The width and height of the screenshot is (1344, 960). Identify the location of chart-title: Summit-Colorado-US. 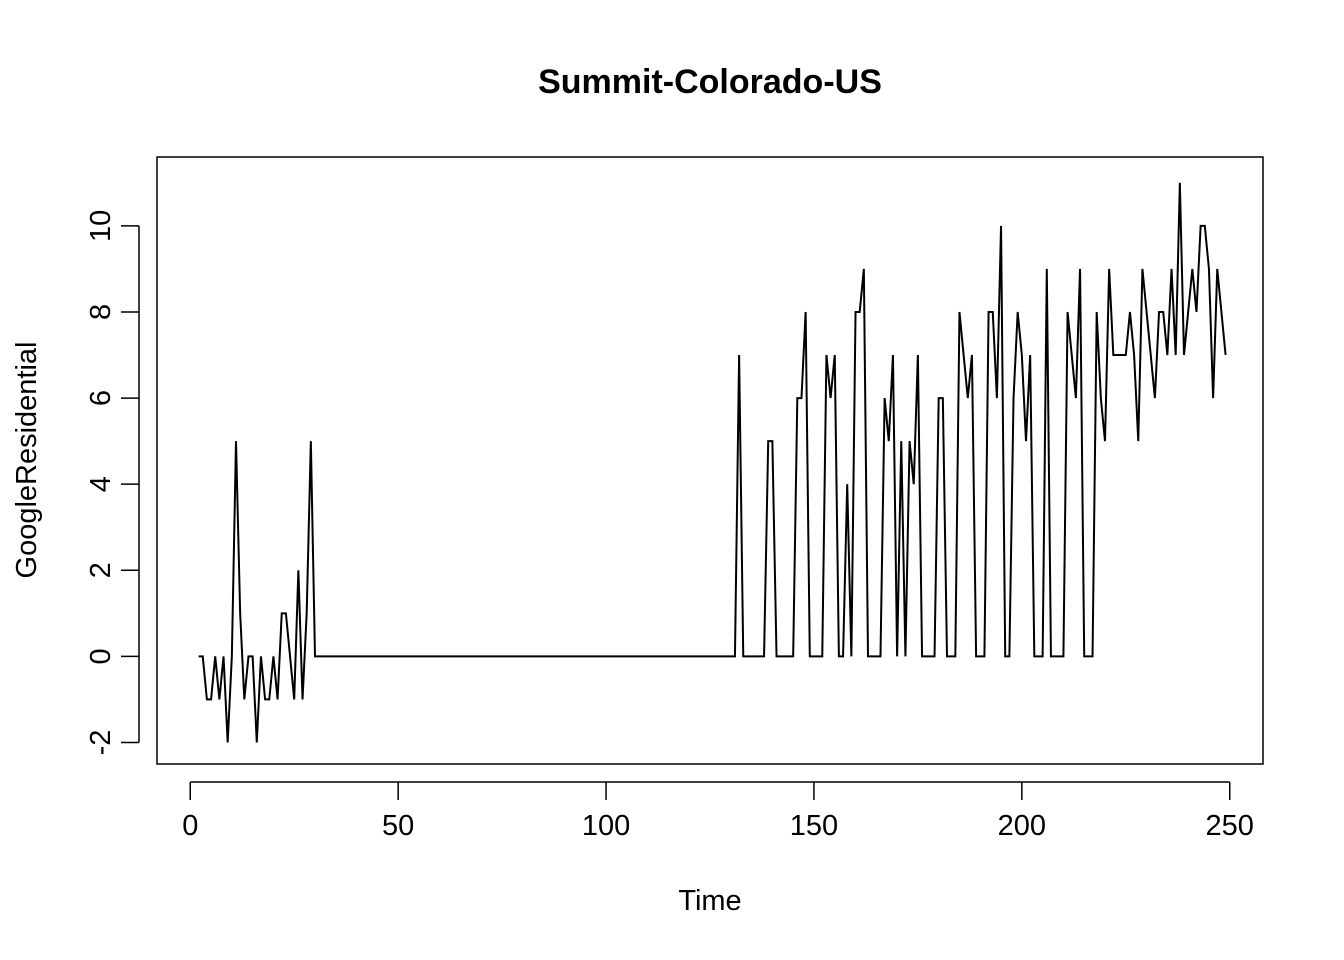
(710, 82).